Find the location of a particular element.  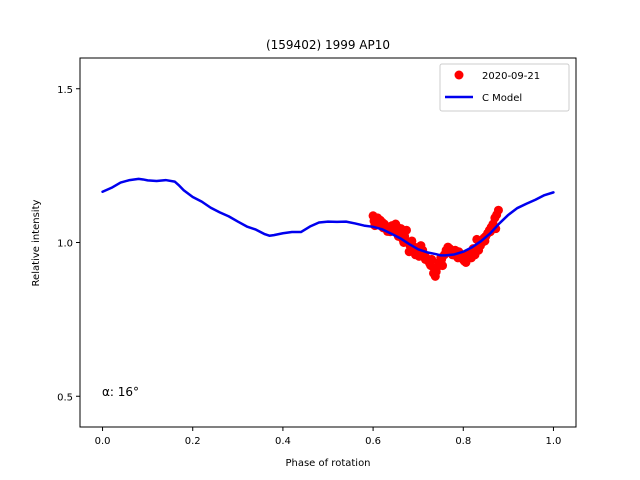

y-tick-label: 1.5 is located at coordinates (65, 90).